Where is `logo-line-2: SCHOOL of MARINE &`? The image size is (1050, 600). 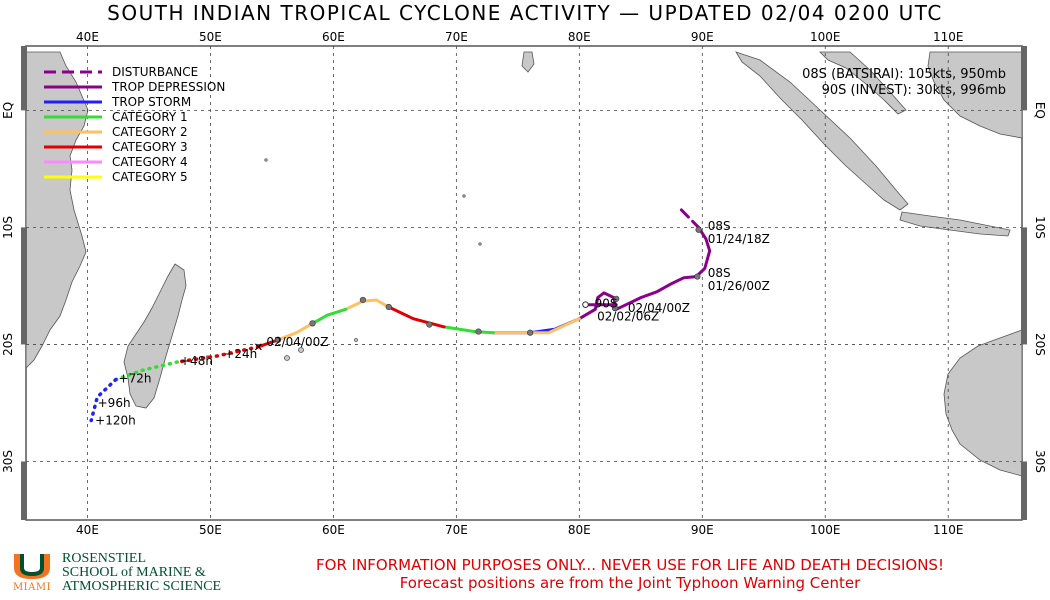 logo-line-2: SCHOOL of MARINE & is located at coordinates (134, 572).